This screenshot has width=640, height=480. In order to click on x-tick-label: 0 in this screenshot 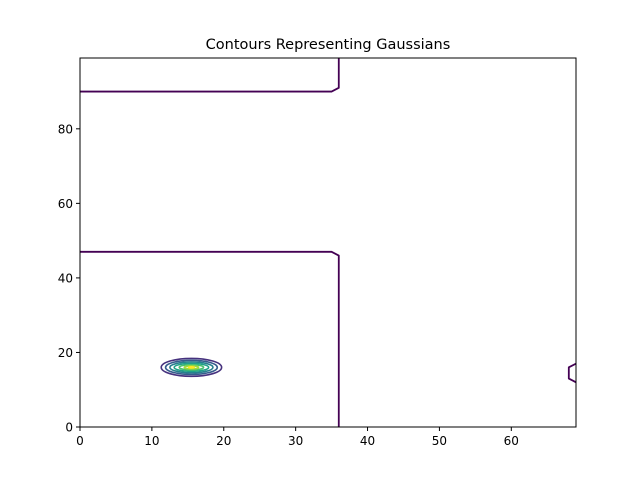, I will do `click(80, 441)`.